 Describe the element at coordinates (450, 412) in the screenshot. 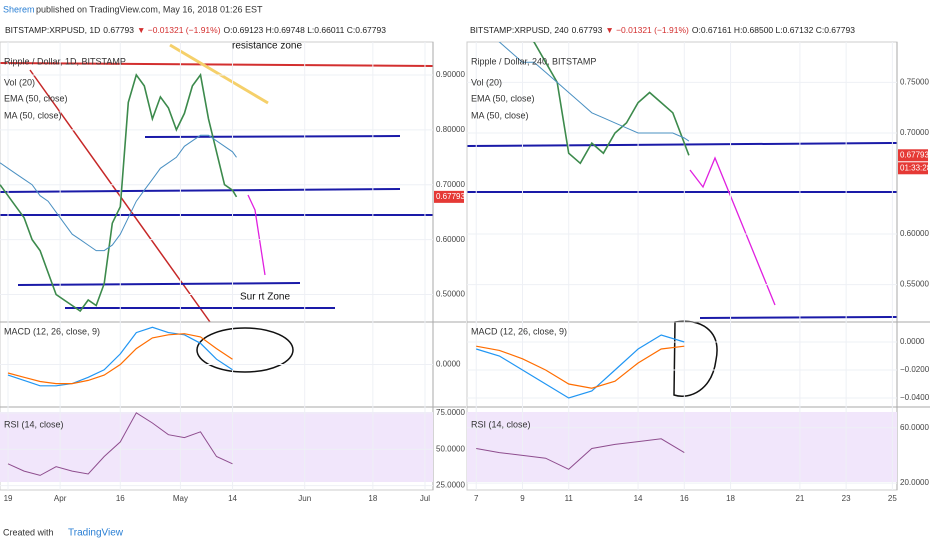

I see `y-tick-label: 75.0000` at that location.